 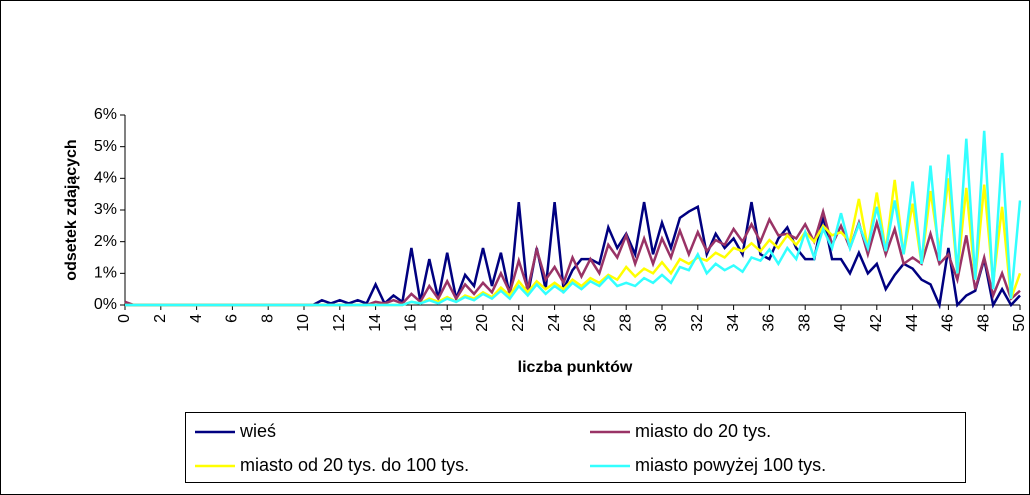 I want to click on legend, so click(x=575, y=447).